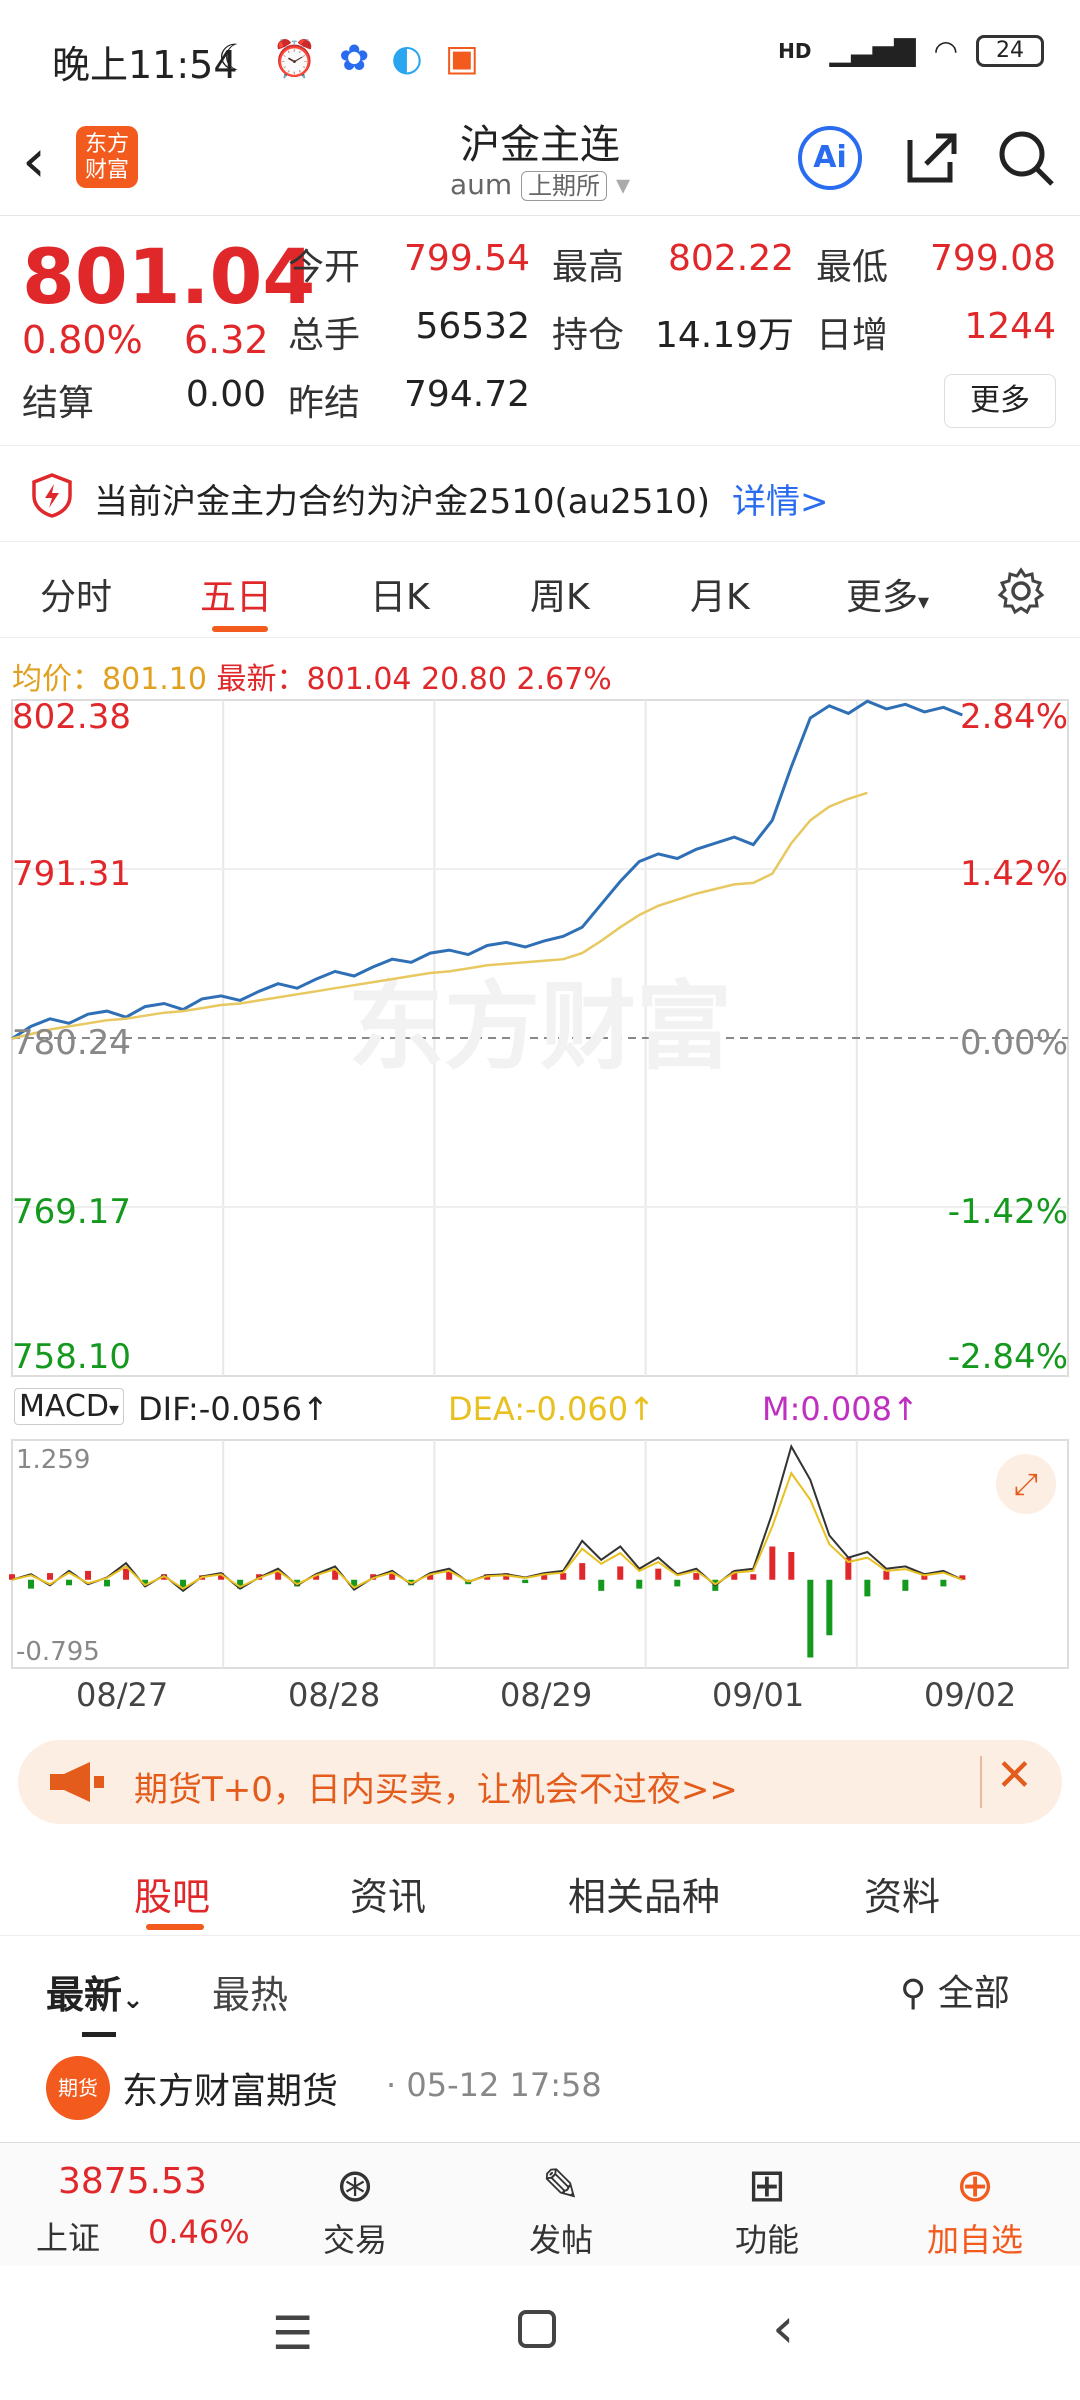 This screenshot has height=2400, width=1080. I want to click on page-title: 沪金主连, so click(540, 145).